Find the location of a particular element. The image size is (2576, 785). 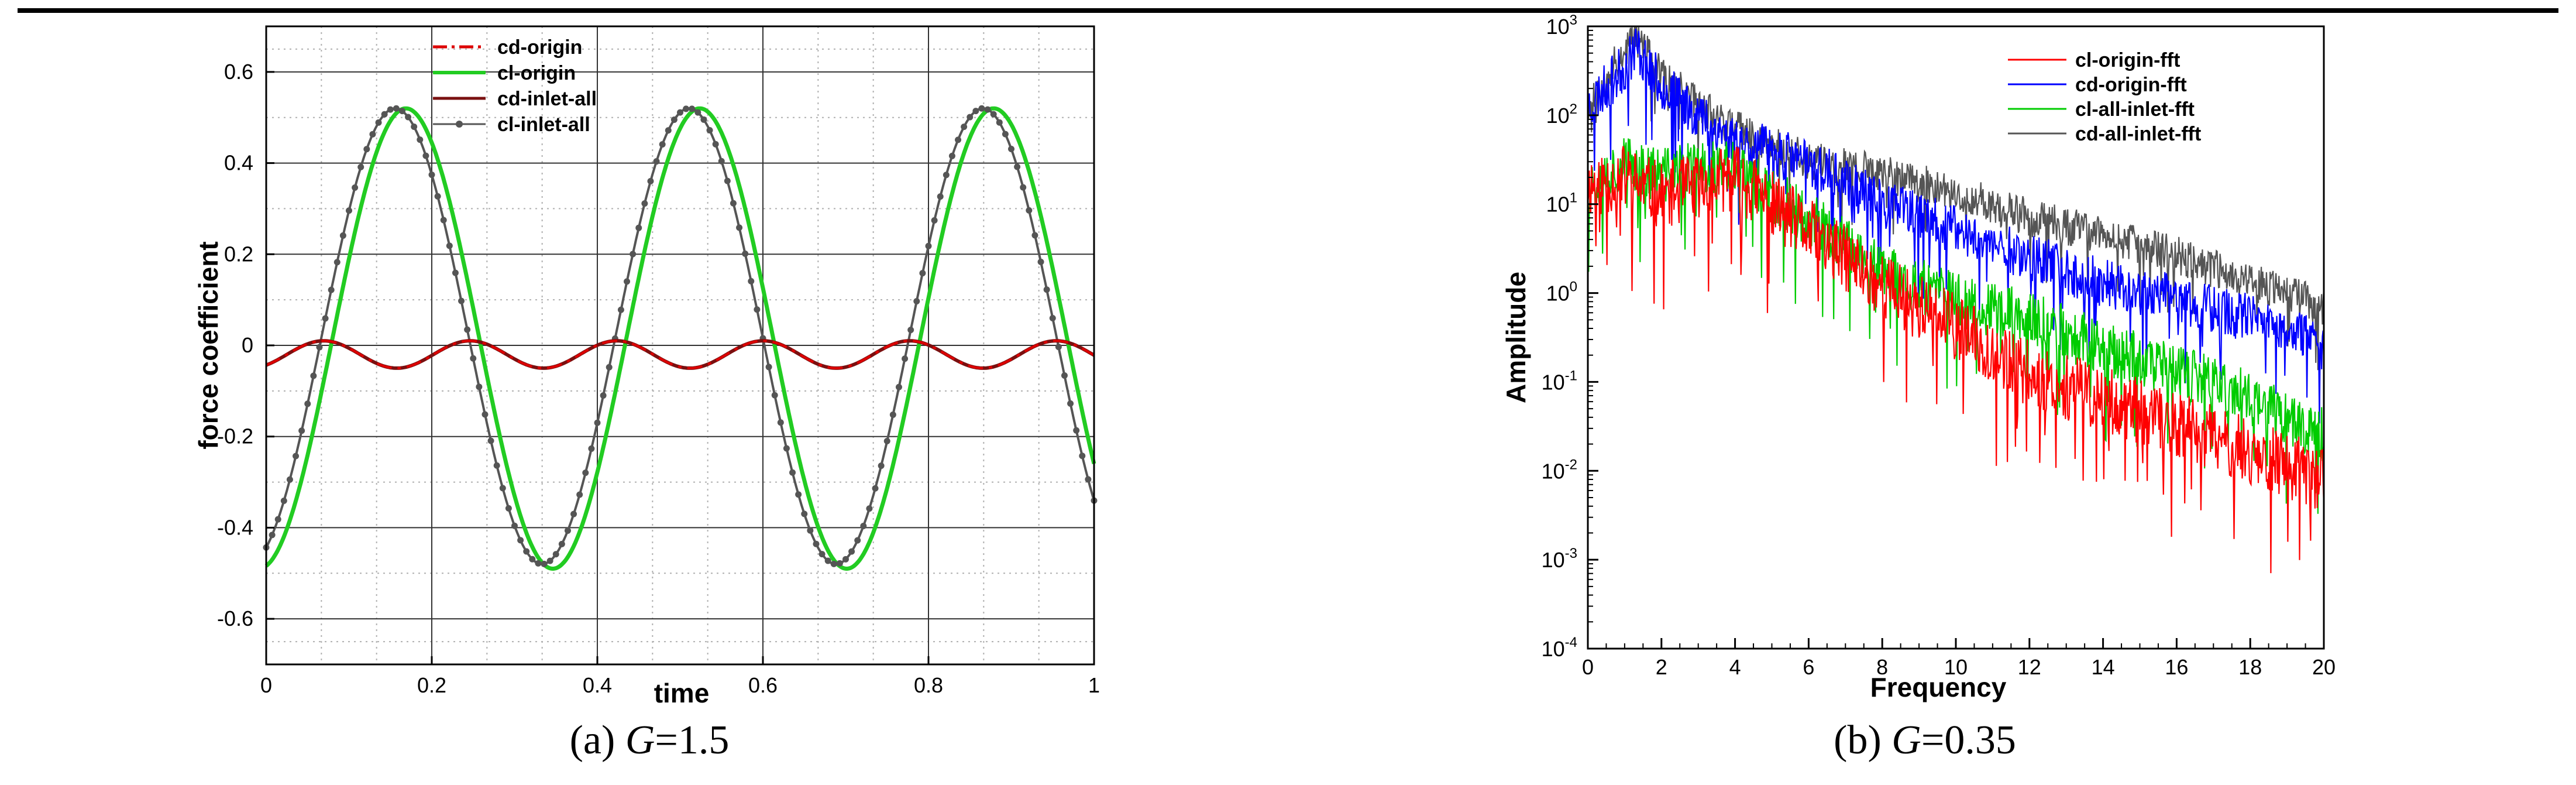

x-tick-label: 0.8 is located at coordinates (929, 685).